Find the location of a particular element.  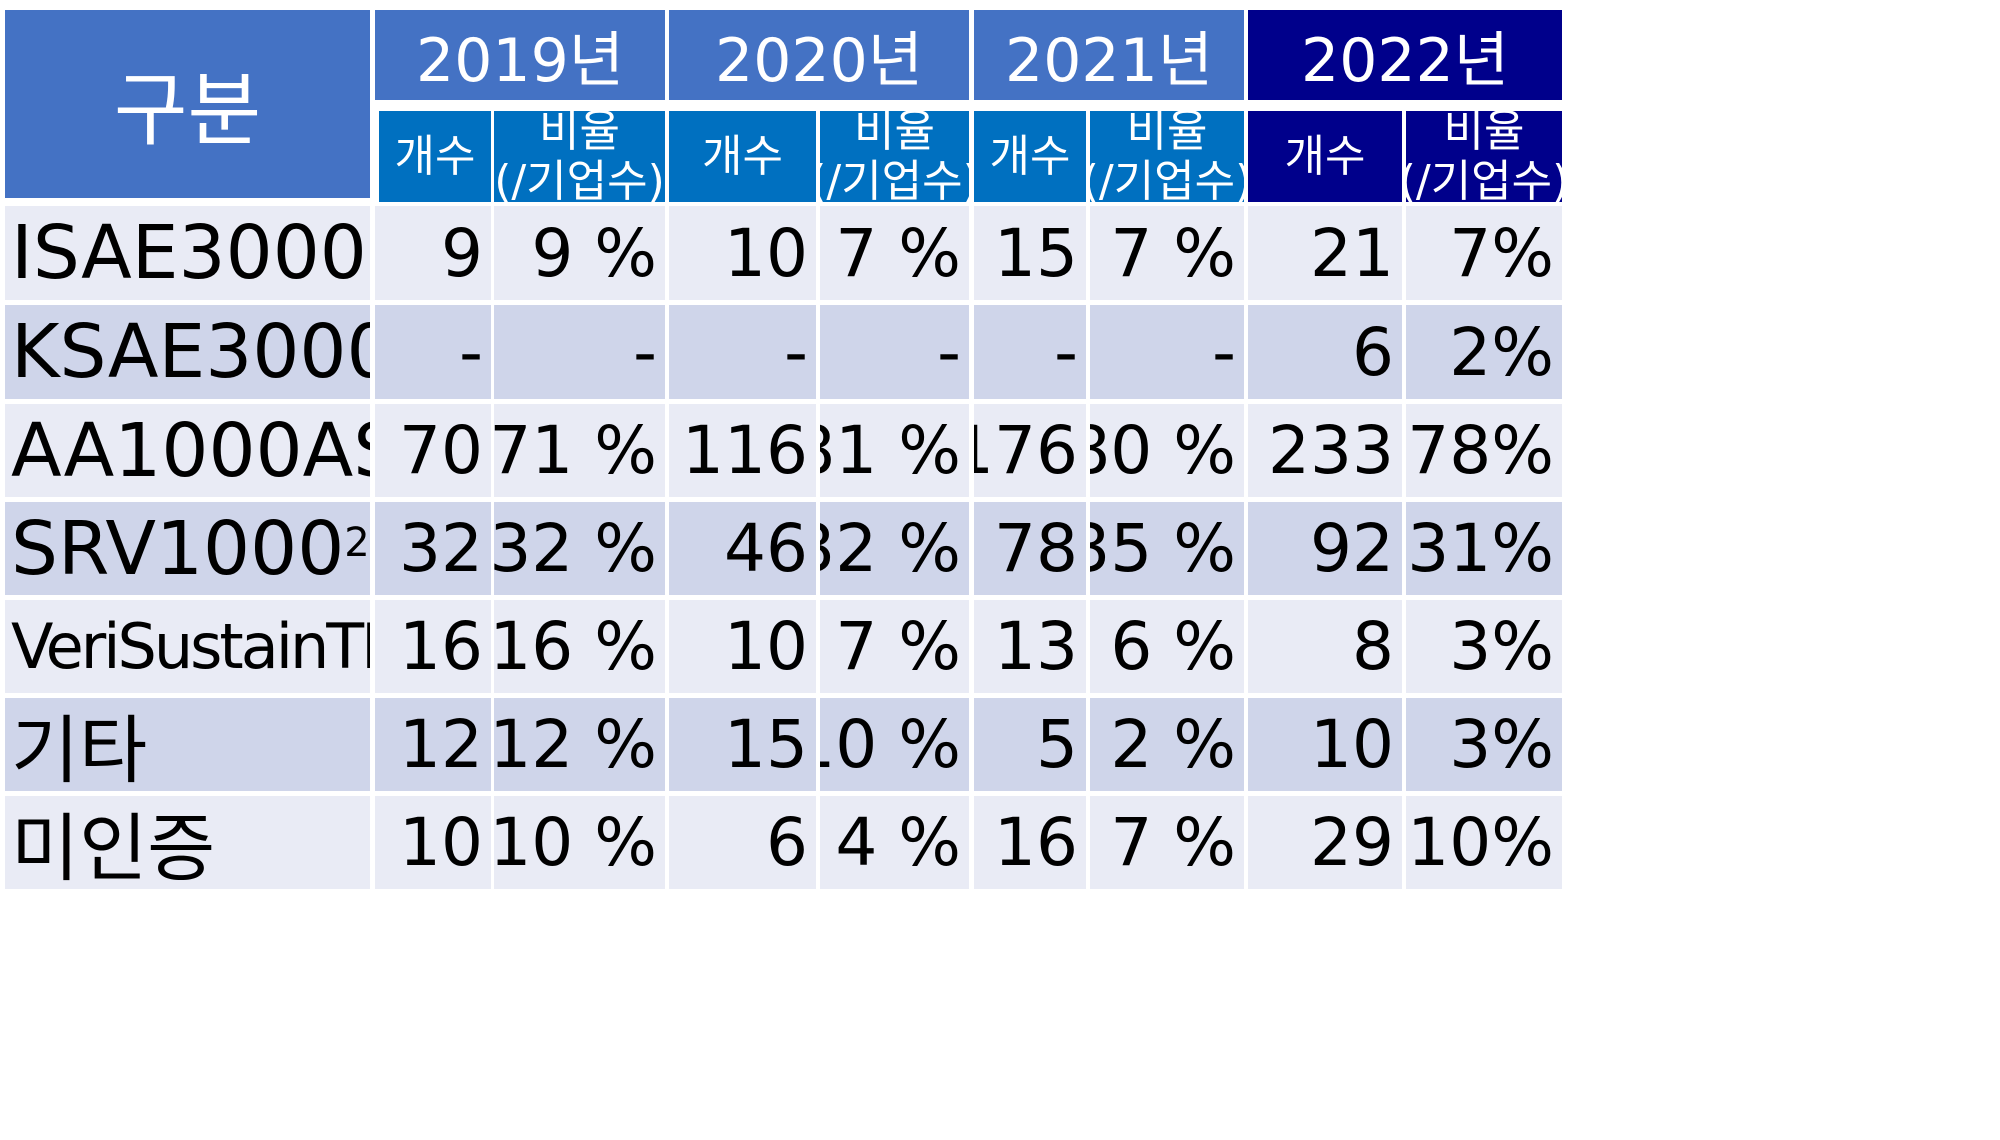

value: 116 is located at coordinates (745, 450).